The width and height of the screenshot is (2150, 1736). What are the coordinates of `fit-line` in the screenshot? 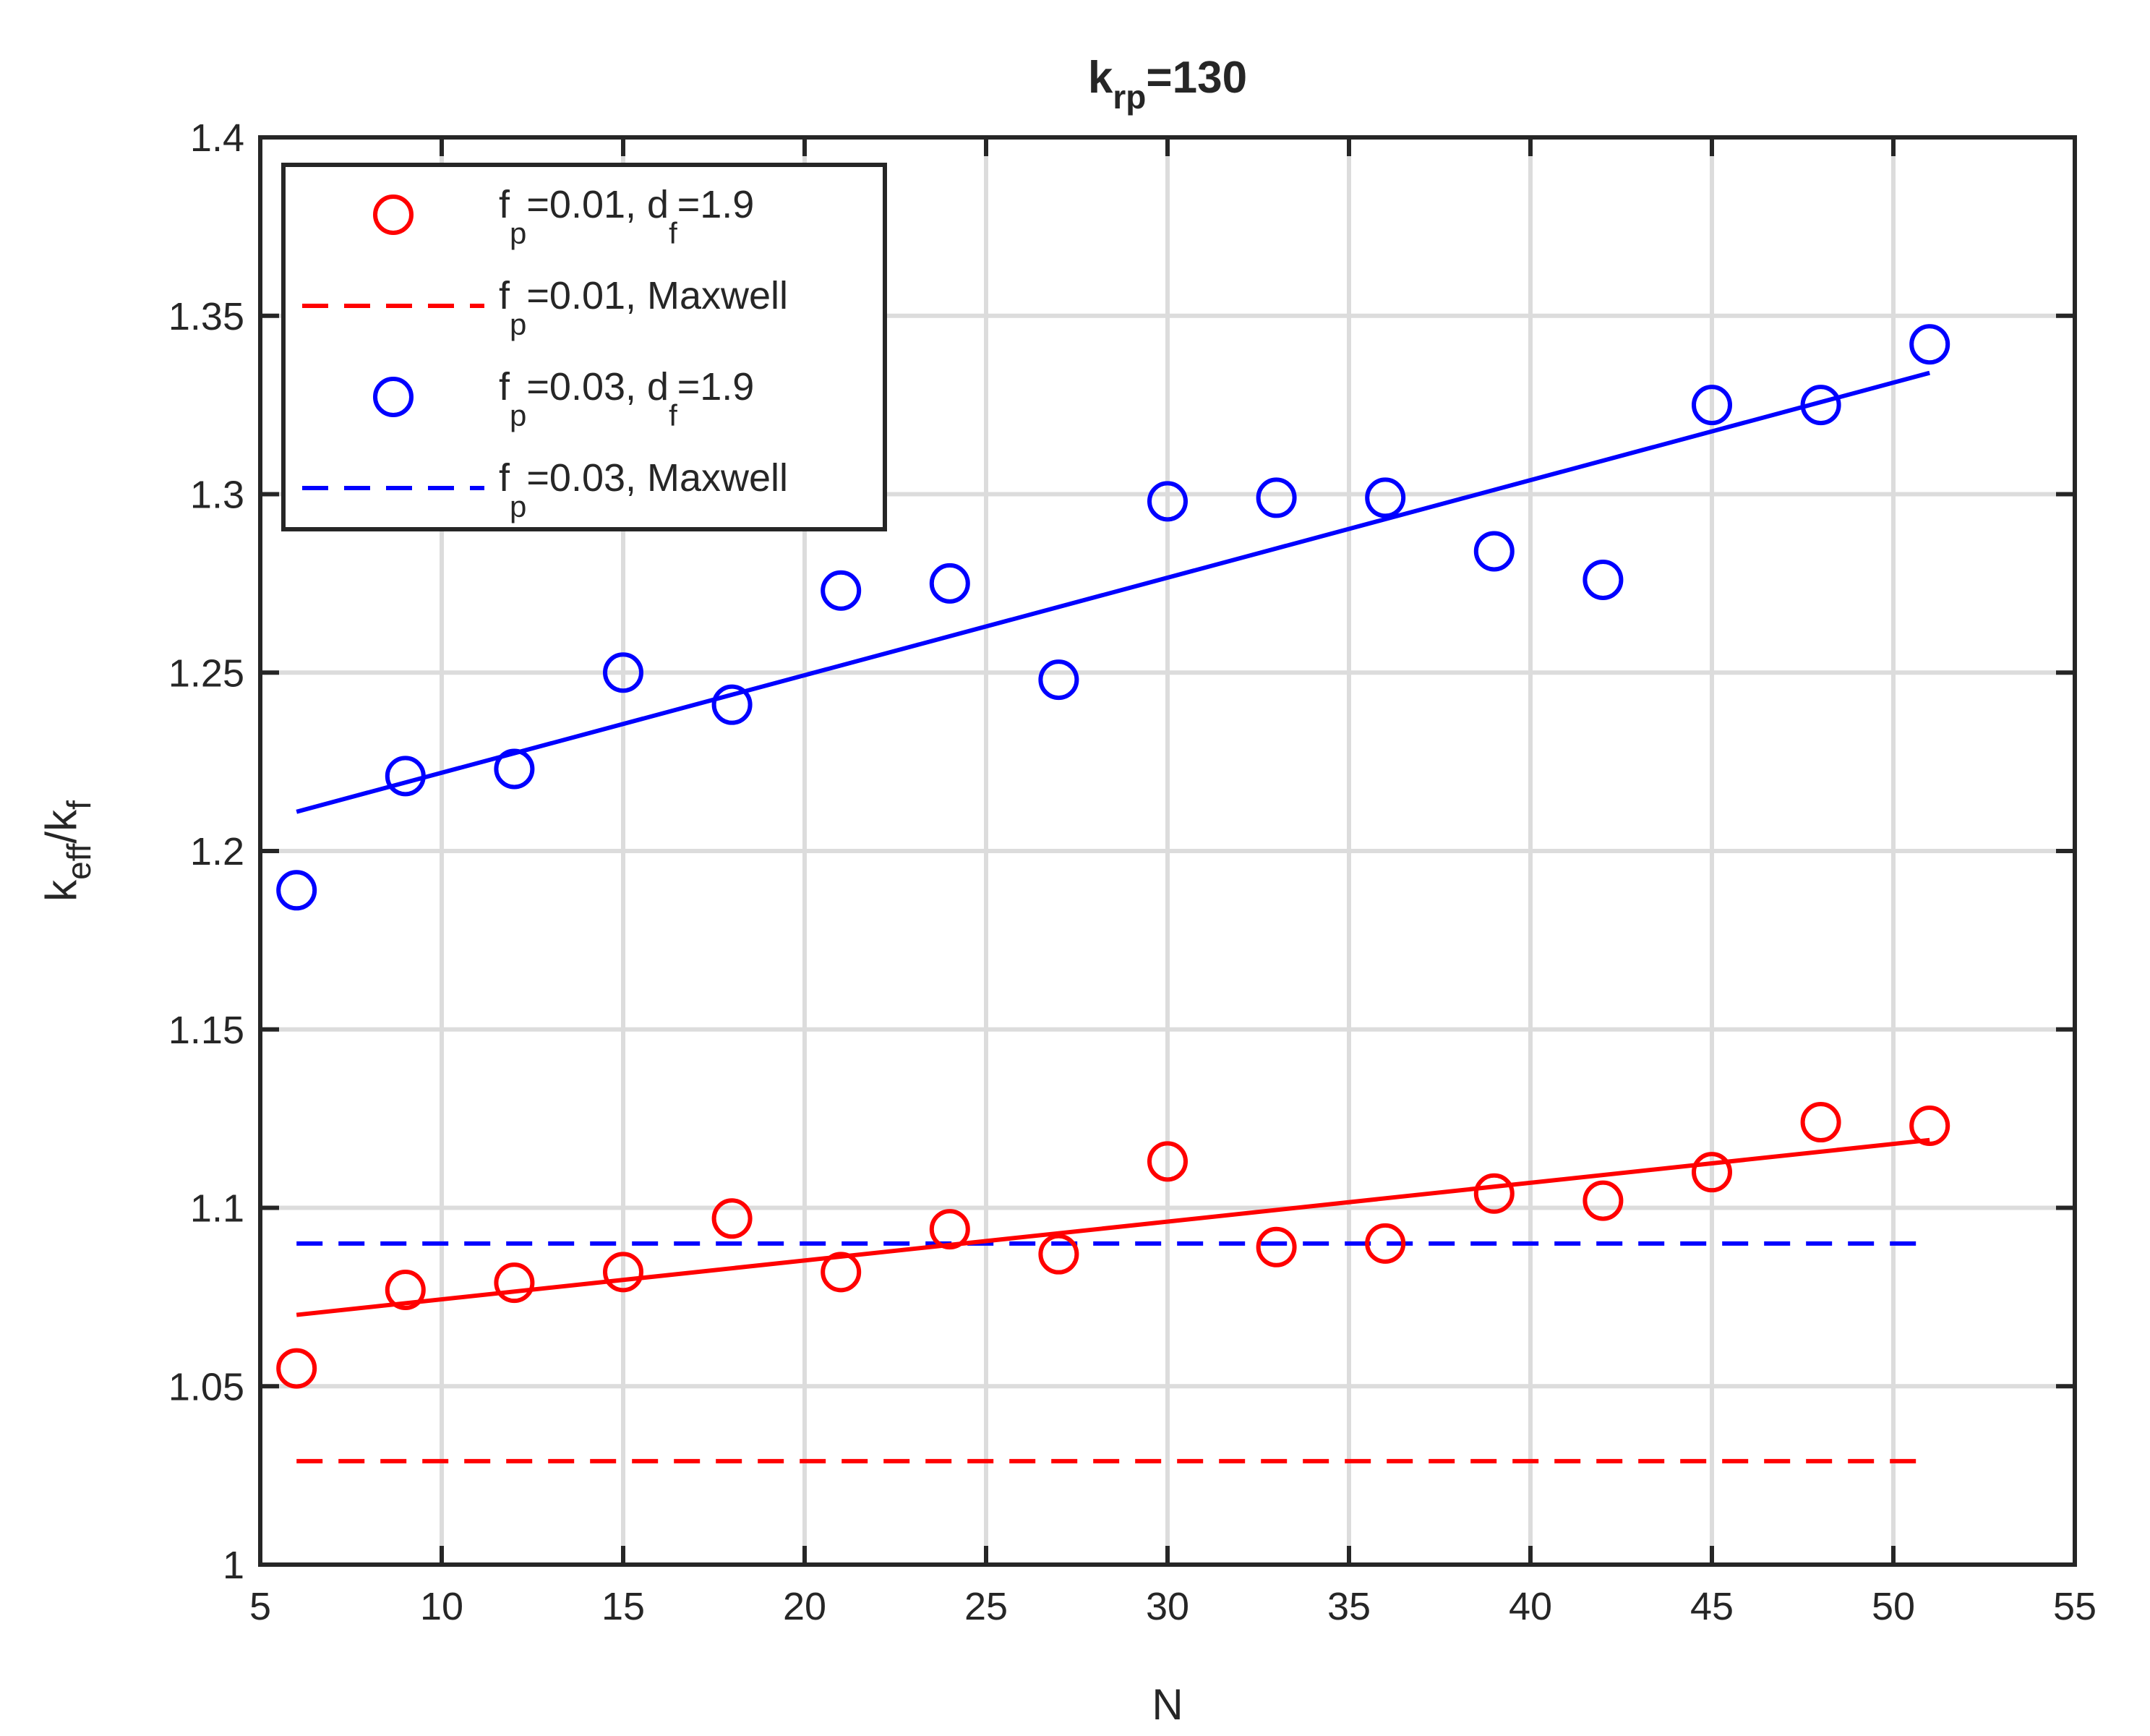 It's located at (1113, 1227).